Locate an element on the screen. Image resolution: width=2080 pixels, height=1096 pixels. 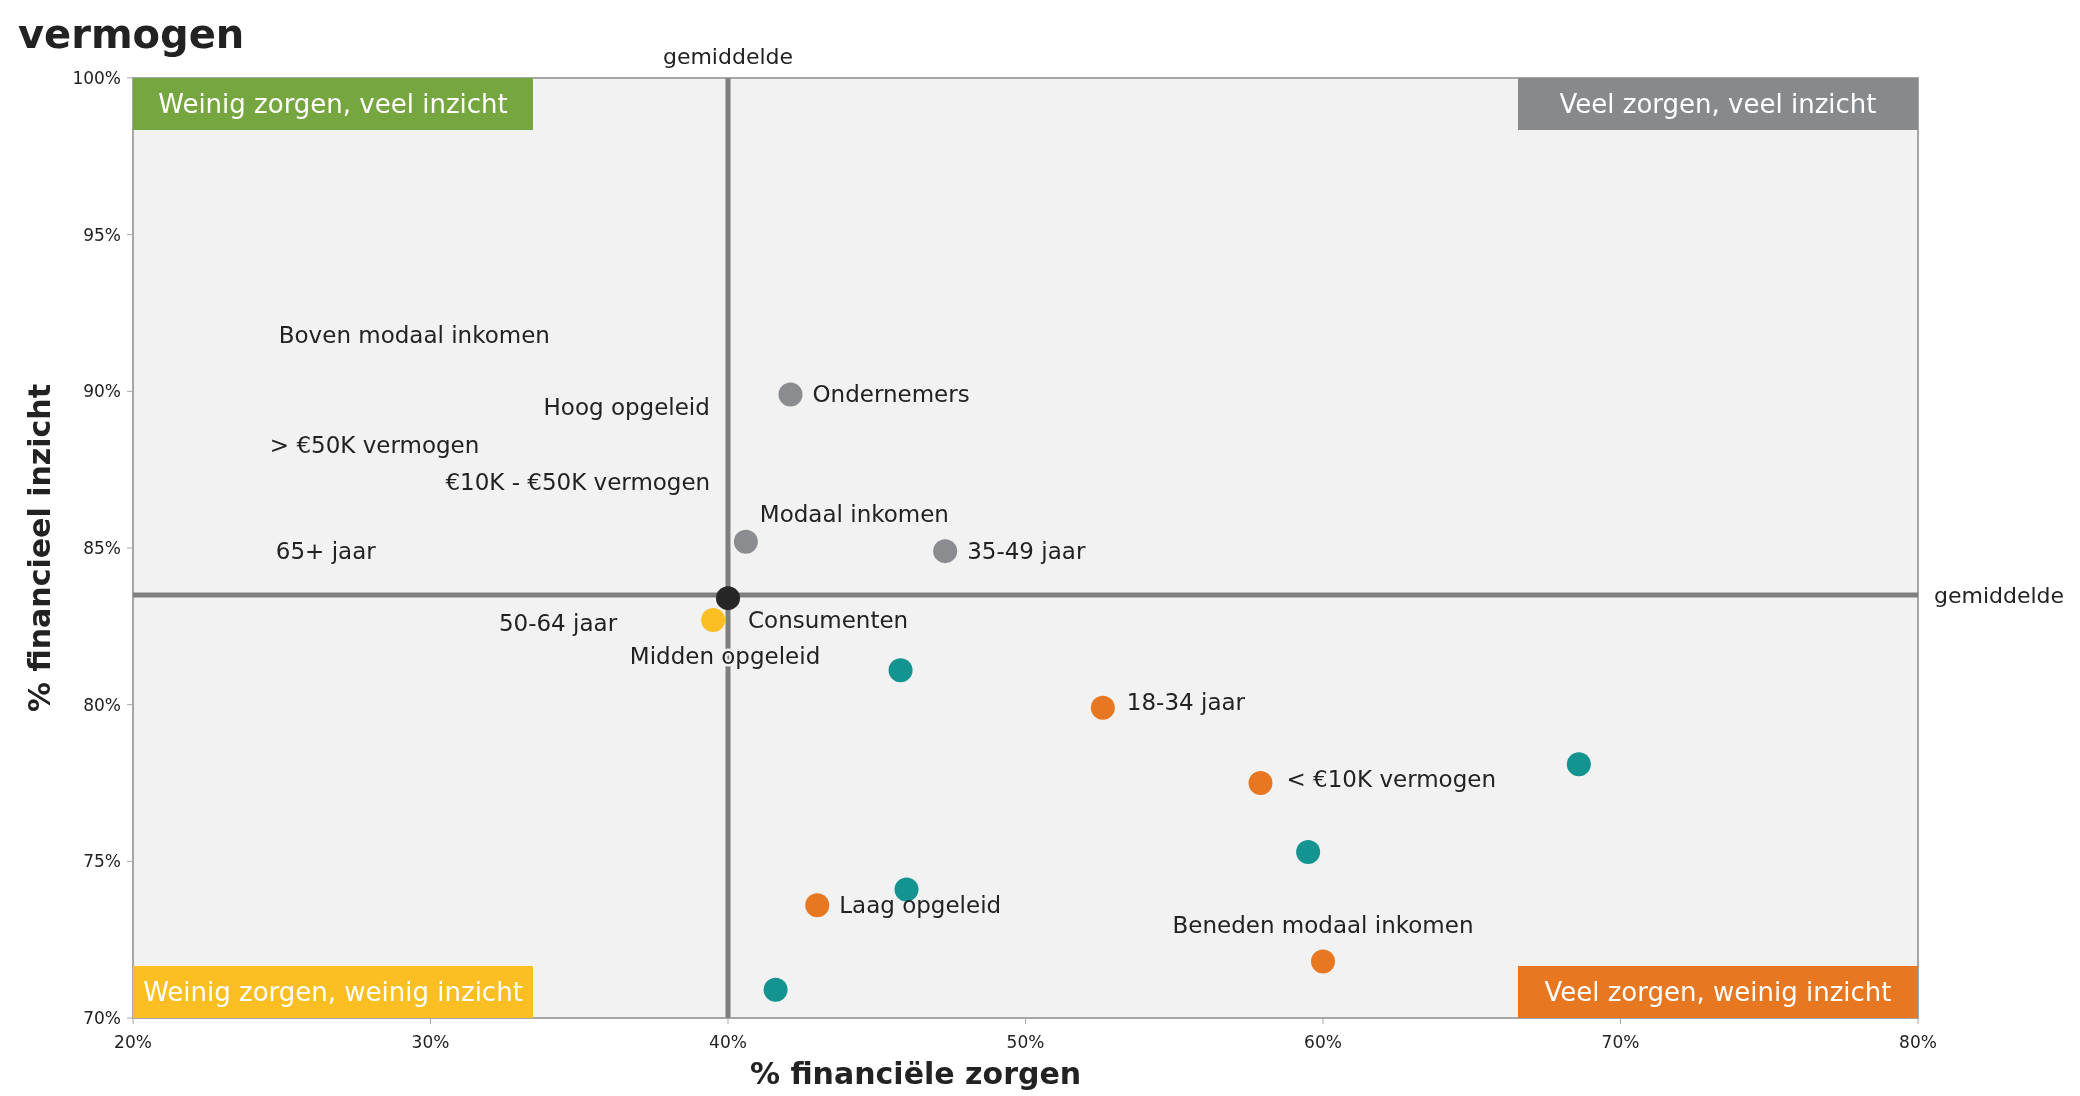
chart-title: vermogen is located at coordinates (131, 34).